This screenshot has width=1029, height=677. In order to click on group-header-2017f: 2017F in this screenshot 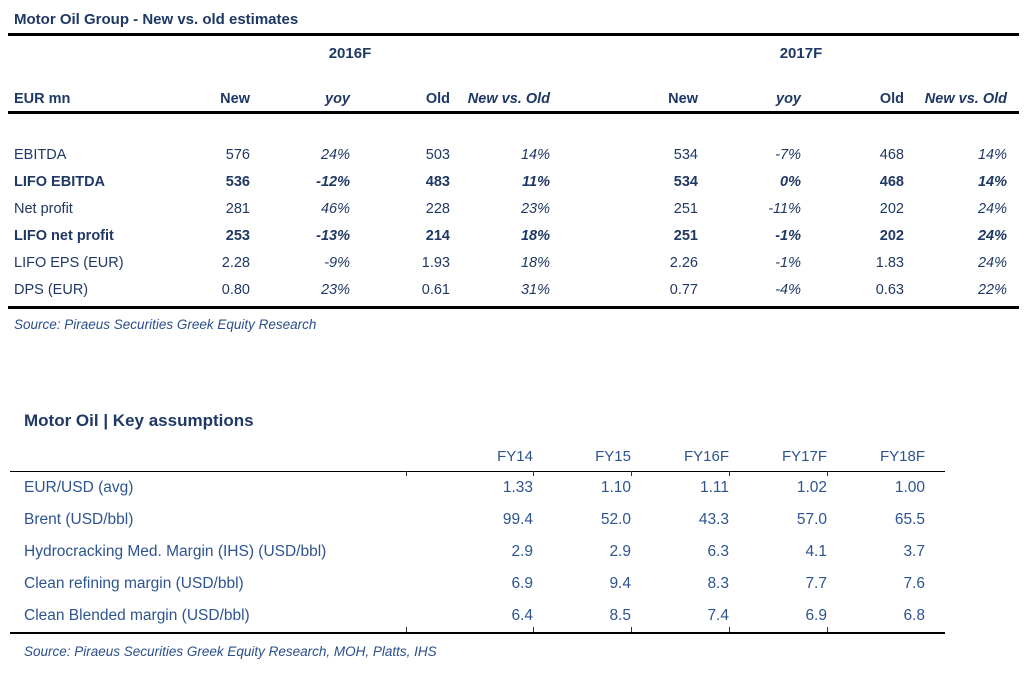, I will do `click(801, 53)`.